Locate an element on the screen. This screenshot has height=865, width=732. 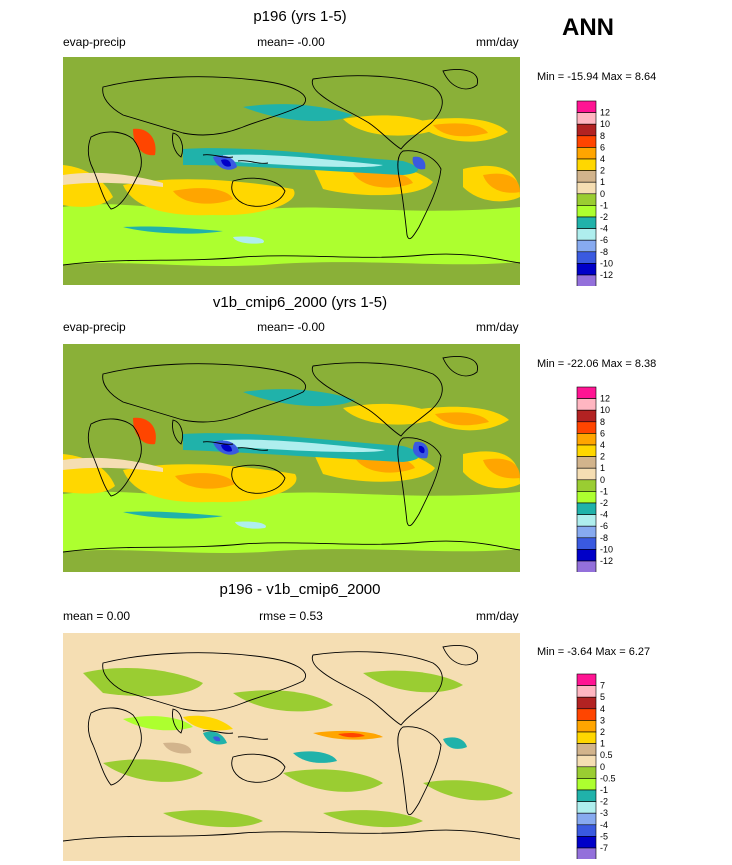
colorbar-tick-label: 7 is located at coordinates (602, 686).